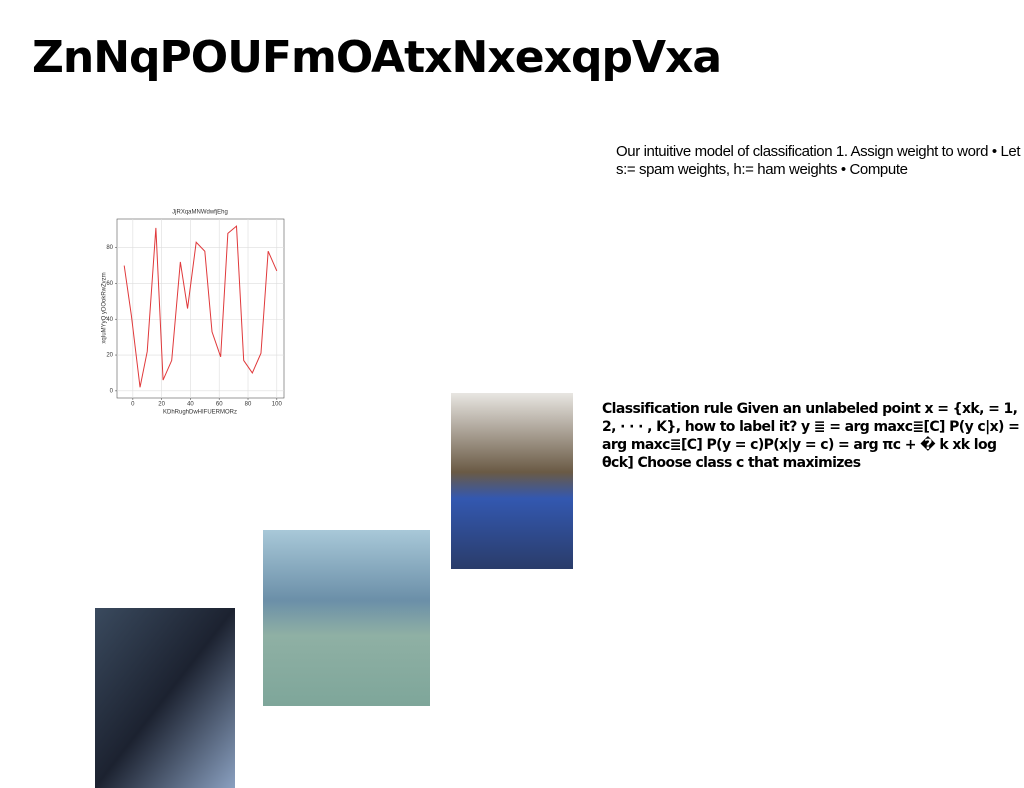 This screenshot has width=1024, height=788. I want to click on line, so click(200, 306).